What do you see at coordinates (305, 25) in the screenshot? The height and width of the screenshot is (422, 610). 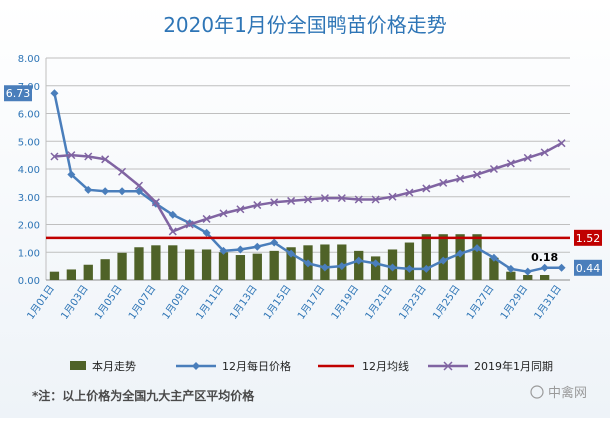 I see `chart-title: 2020年1月份全国鸭苗价格走势` at bounding box center [305, 25].